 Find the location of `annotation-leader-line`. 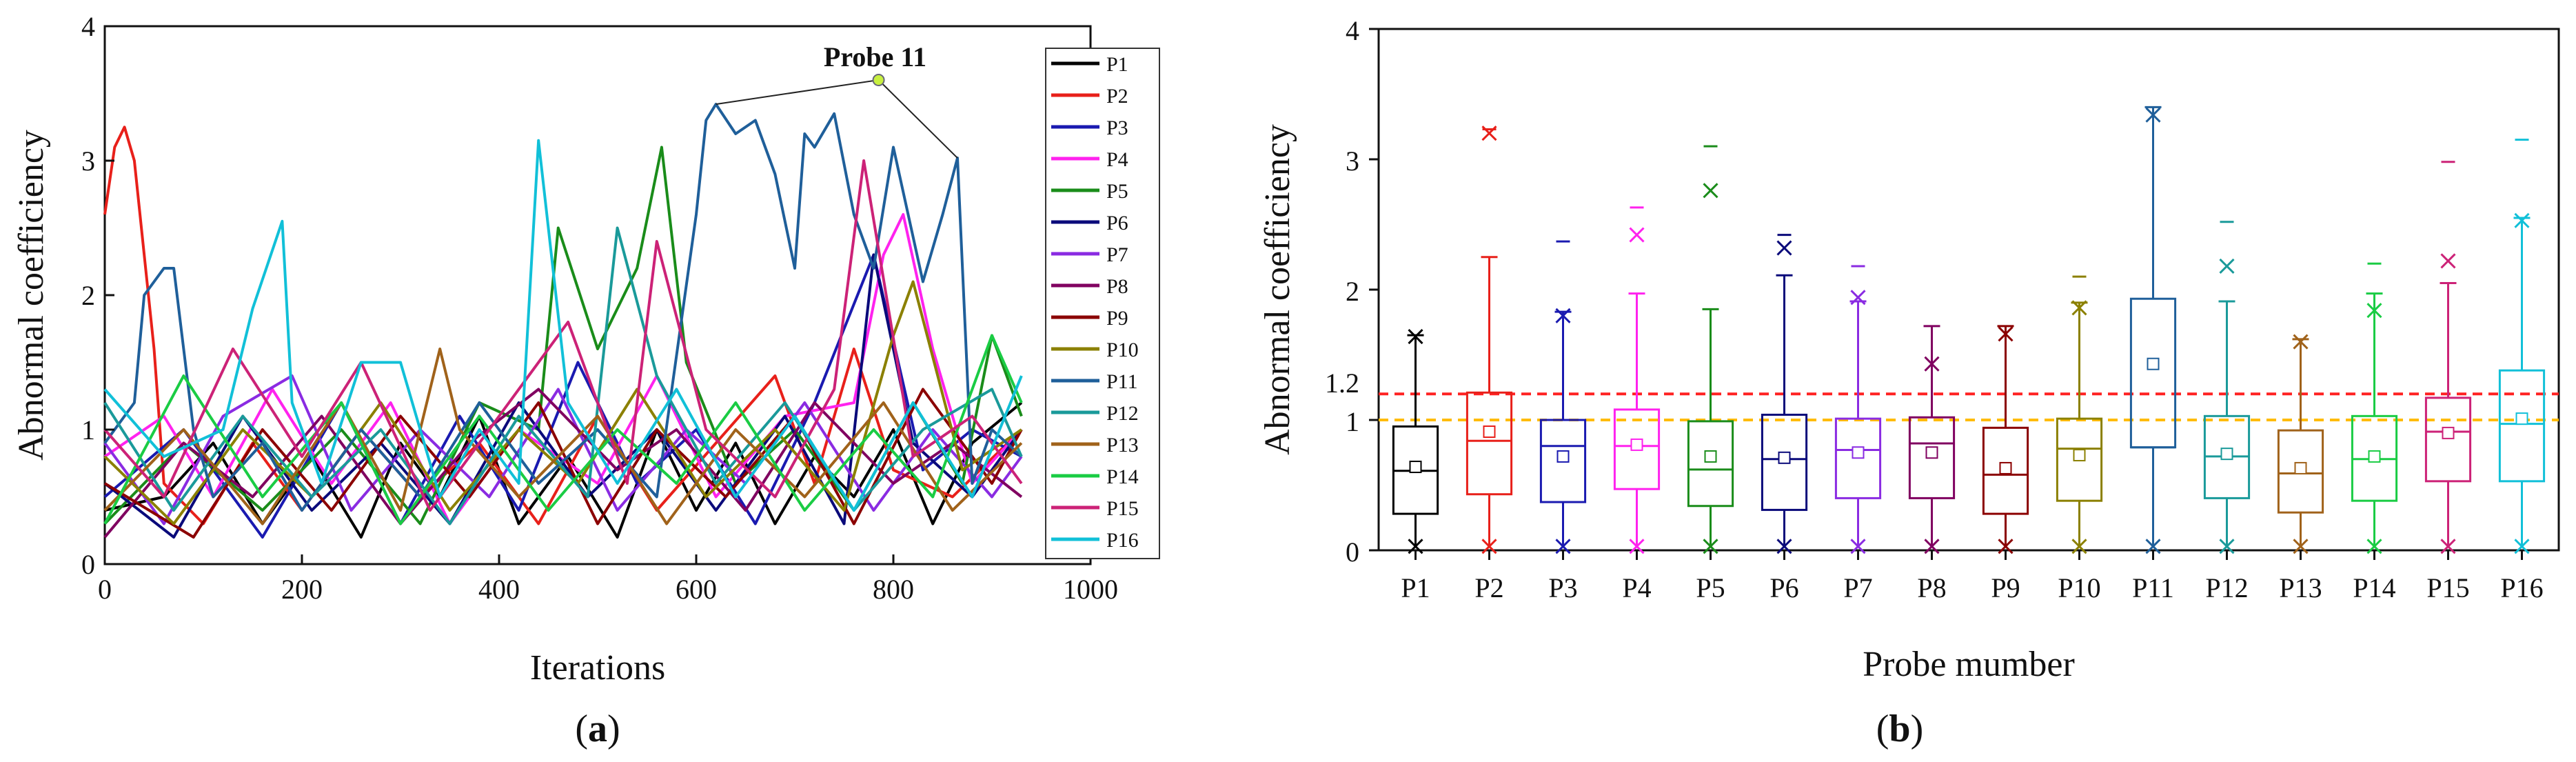

annotation-leader-line is located at coordinates (918, 119).